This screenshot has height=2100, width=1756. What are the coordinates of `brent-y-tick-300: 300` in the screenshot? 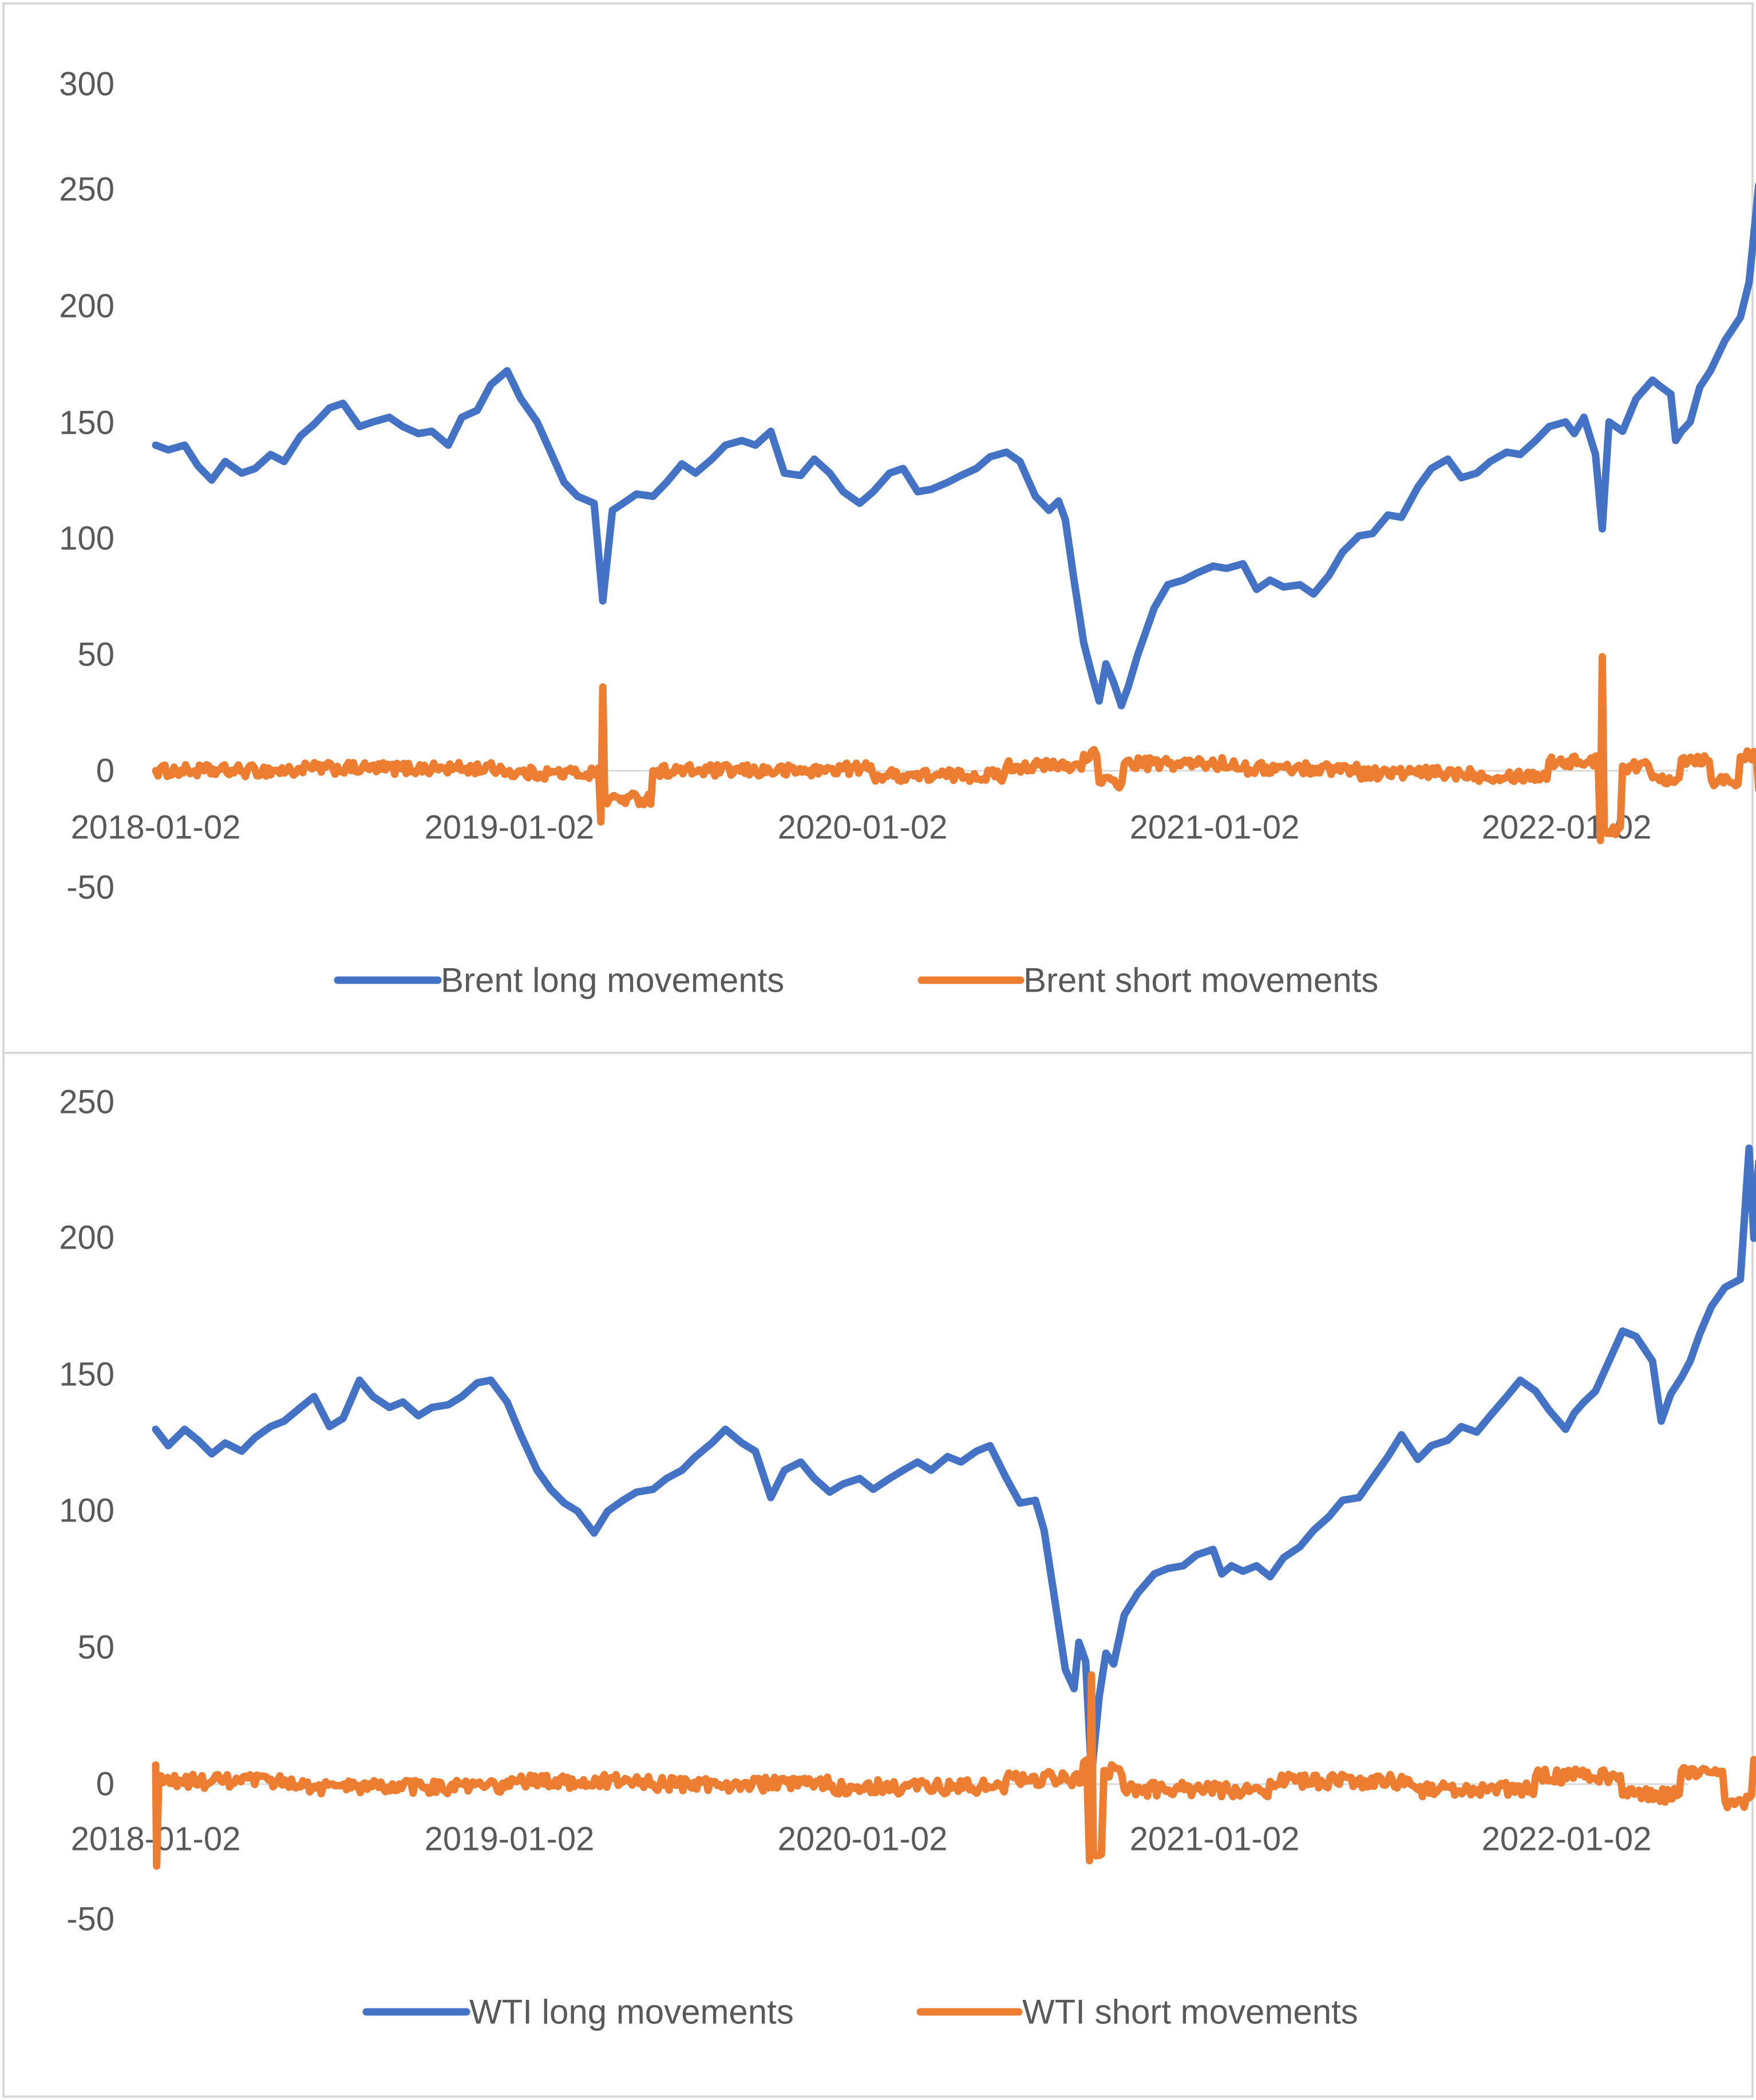 It's located at (86, 84).